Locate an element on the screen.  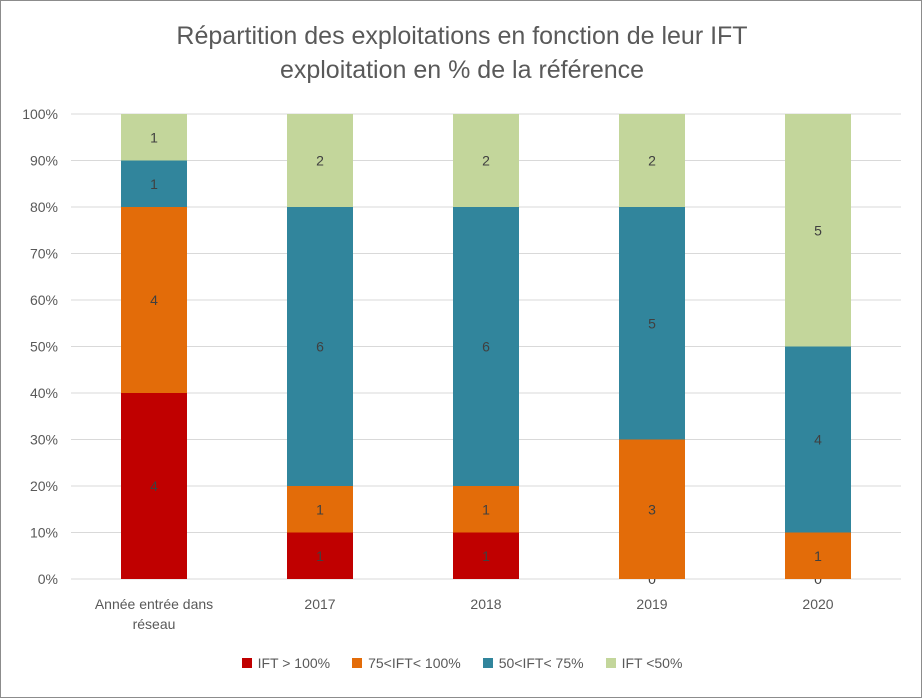
y-tick-label: 60% is located at coordinates (44, 300).